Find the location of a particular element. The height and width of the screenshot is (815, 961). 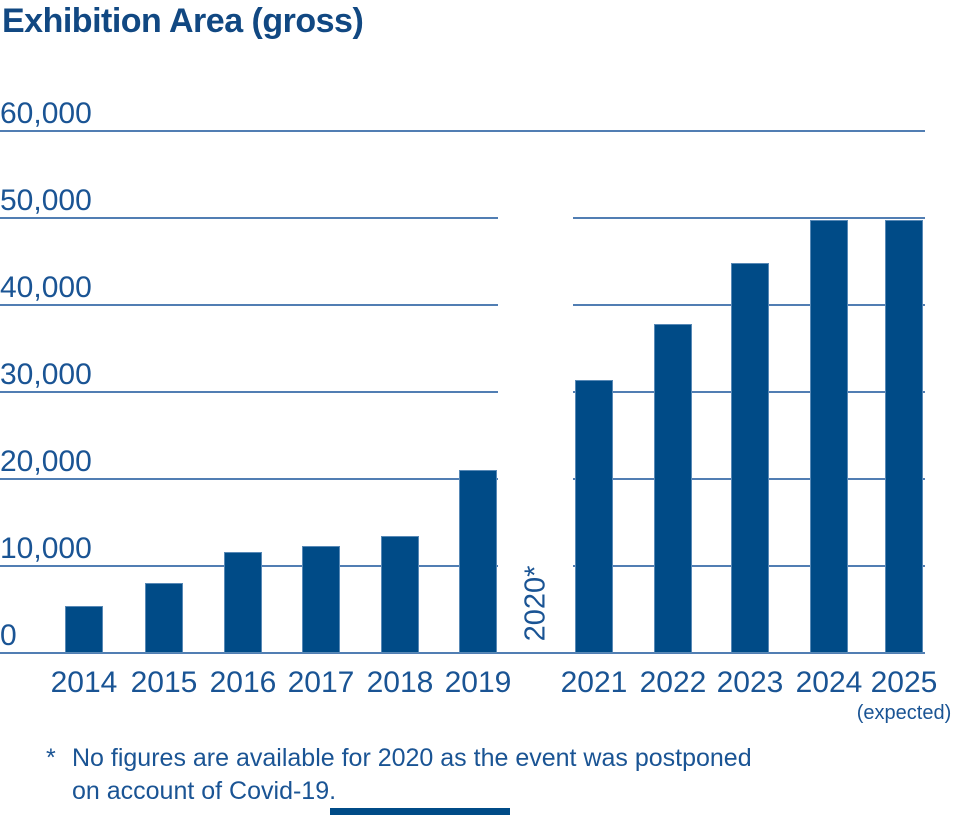

bar-2015 is located at coordinates (164, 618).